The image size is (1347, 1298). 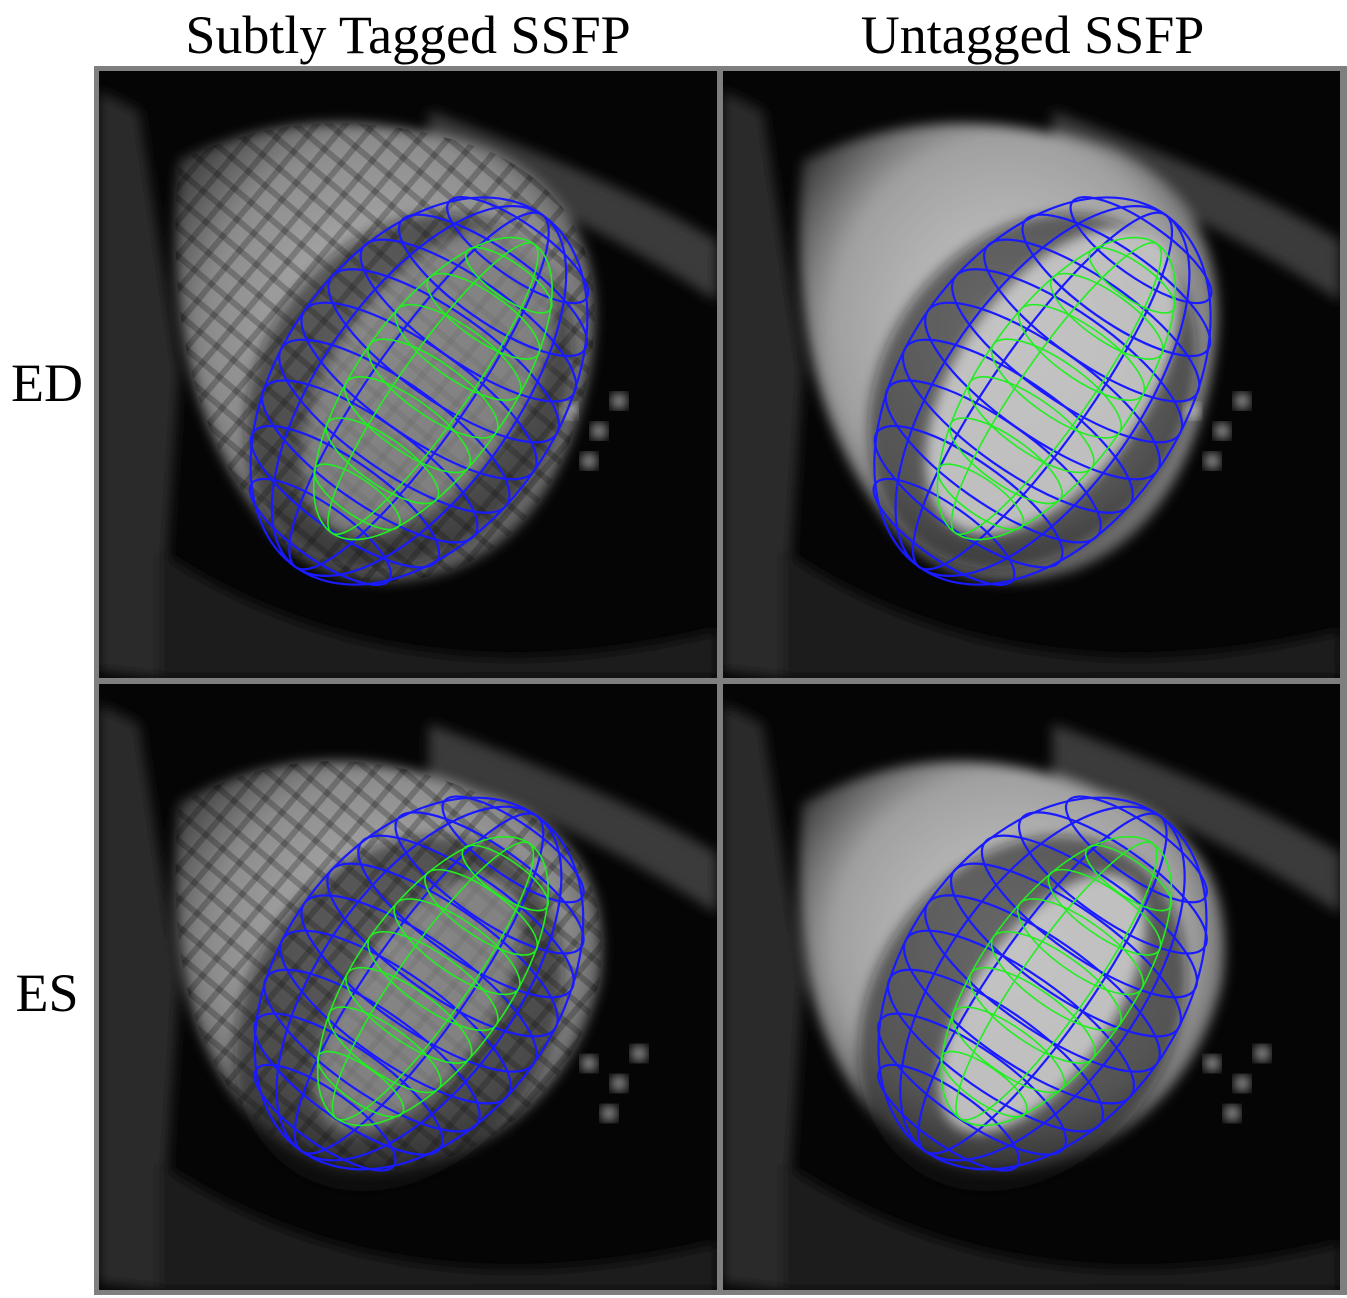 What do you see at coordinates (419, 983) in the screenshot?
I see `es-subtly-tagged-wireframe` at bounding box center [419, 983].